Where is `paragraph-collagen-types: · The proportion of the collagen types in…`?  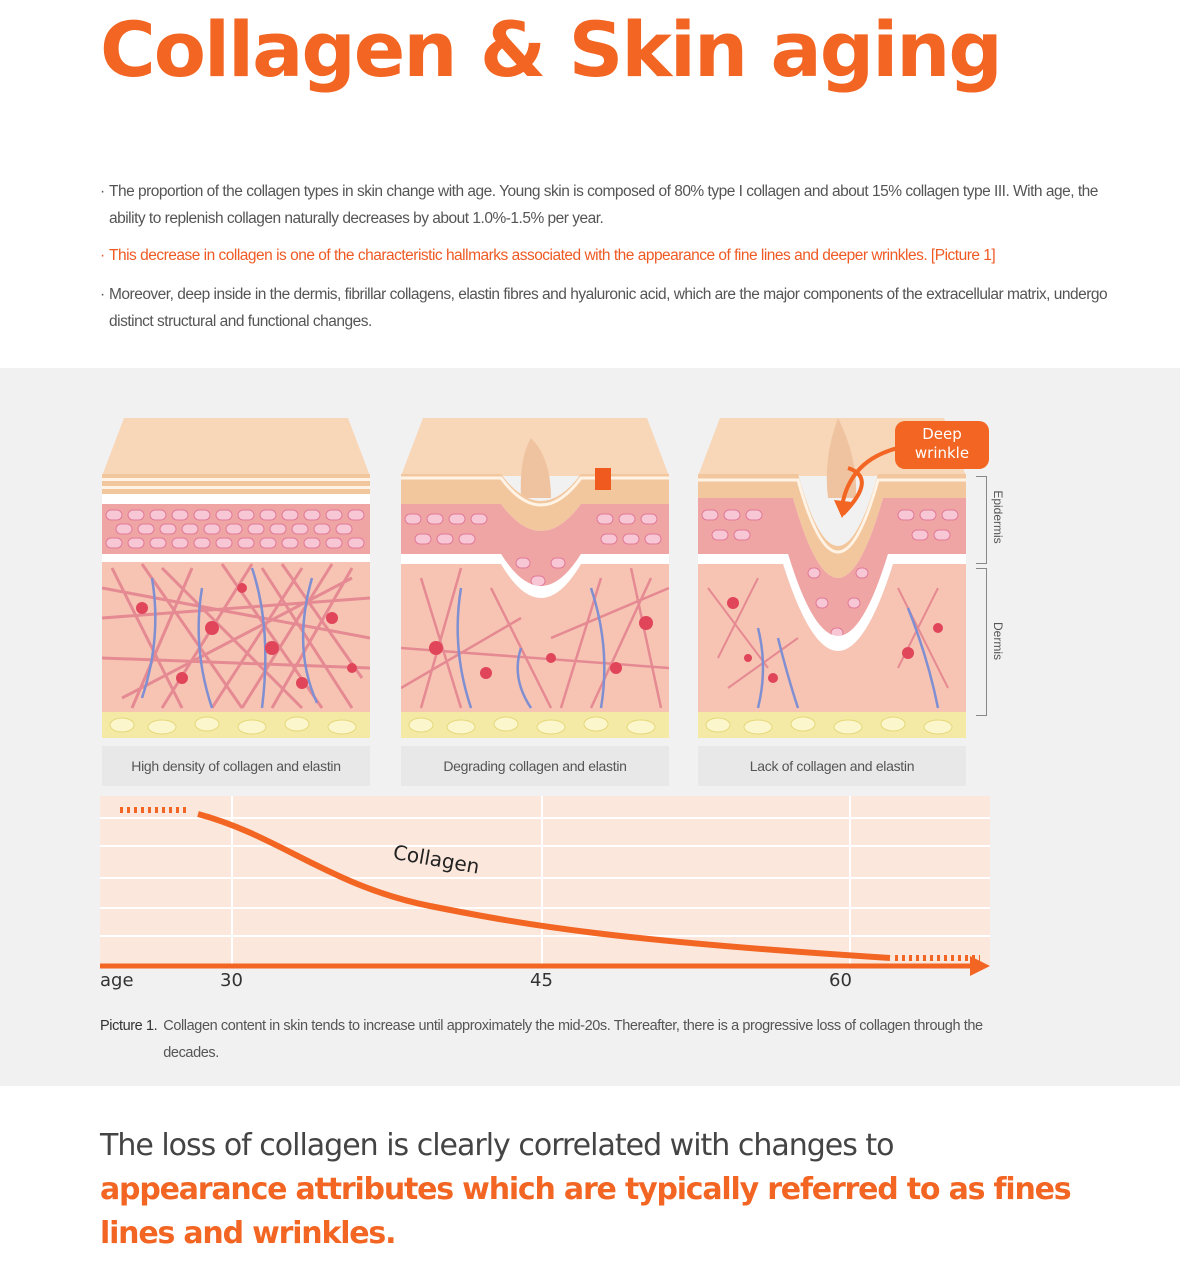
paragraph-collagen-types: · The proportion of the collagen types in… is located at coordinates (604, 205).